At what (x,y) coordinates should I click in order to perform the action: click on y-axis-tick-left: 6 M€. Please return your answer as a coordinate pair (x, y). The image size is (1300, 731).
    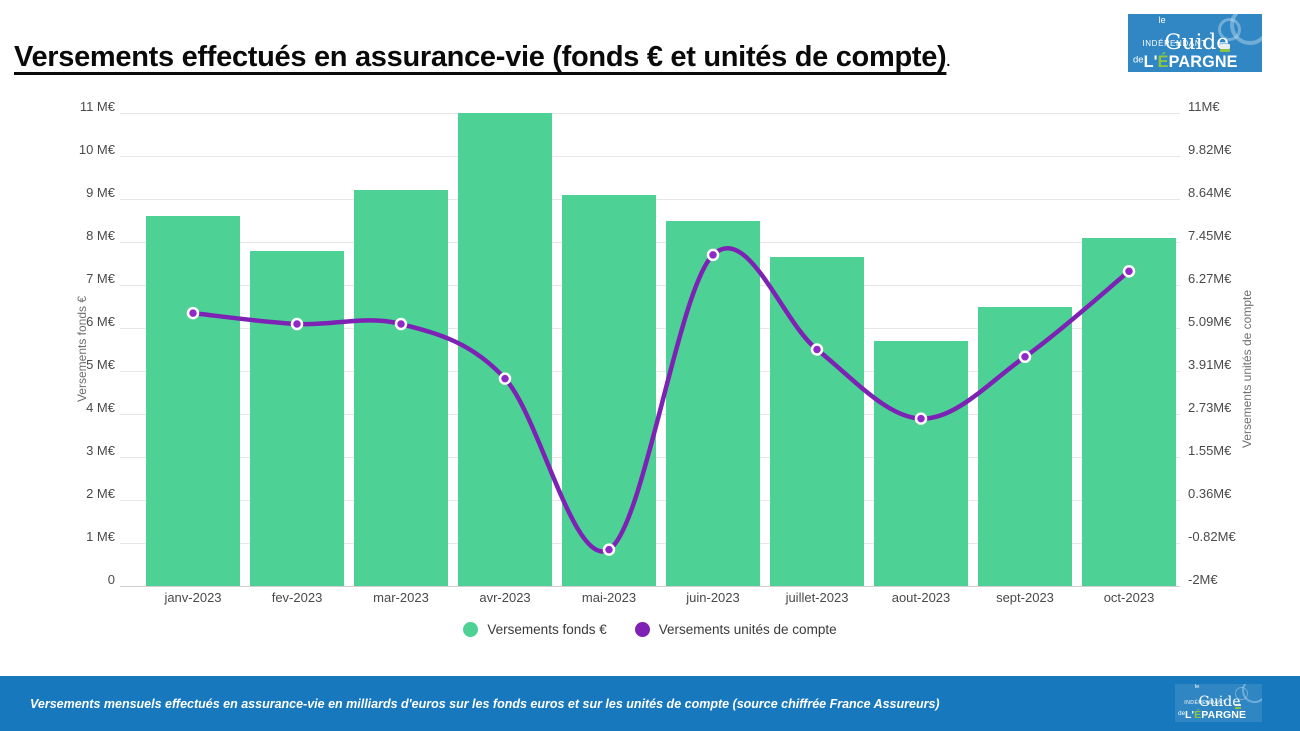
    Looking at the image, I should click on (100, 321).